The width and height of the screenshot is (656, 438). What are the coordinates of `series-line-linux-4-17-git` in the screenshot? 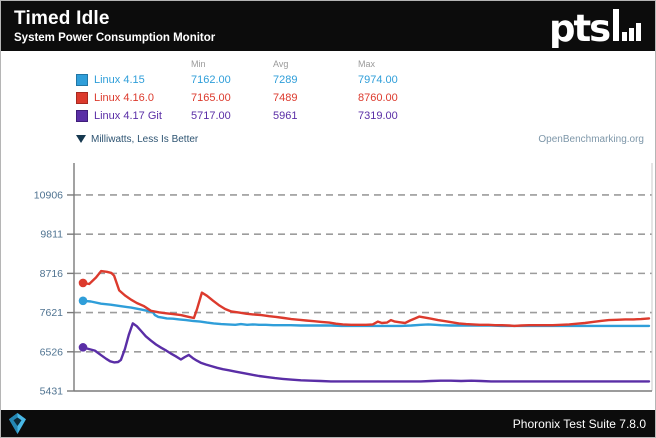 It's located at (366, 352).